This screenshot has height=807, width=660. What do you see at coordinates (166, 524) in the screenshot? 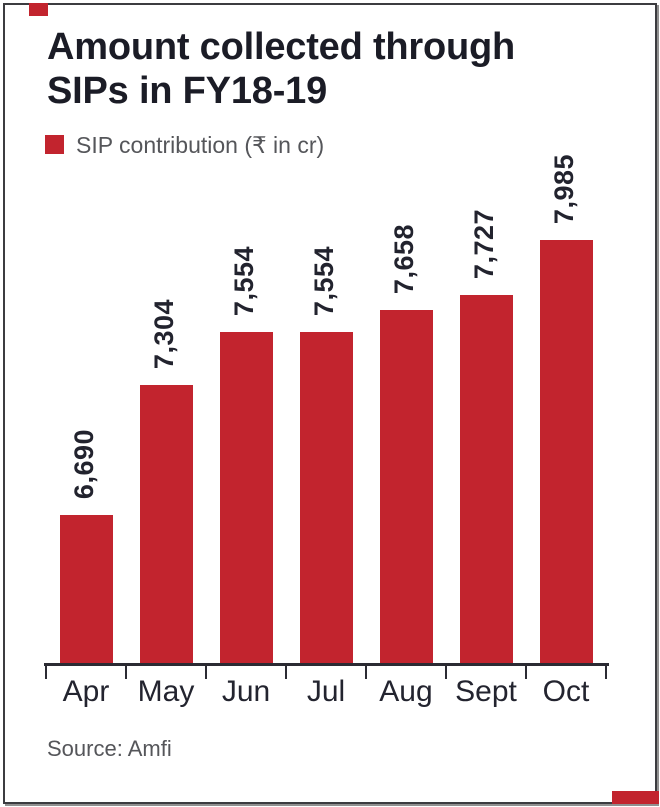
I see `bar-may` at bounding box center [166, 524].